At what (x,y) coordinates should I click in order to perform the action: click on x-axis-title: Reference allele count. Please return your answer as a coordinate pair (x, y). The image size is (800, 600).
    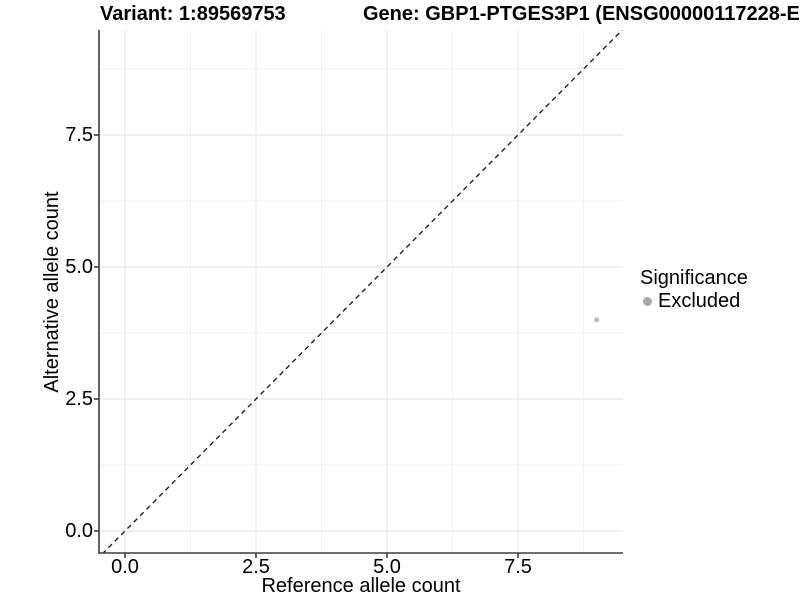
    Looking at the image, I should click on (361, 586).